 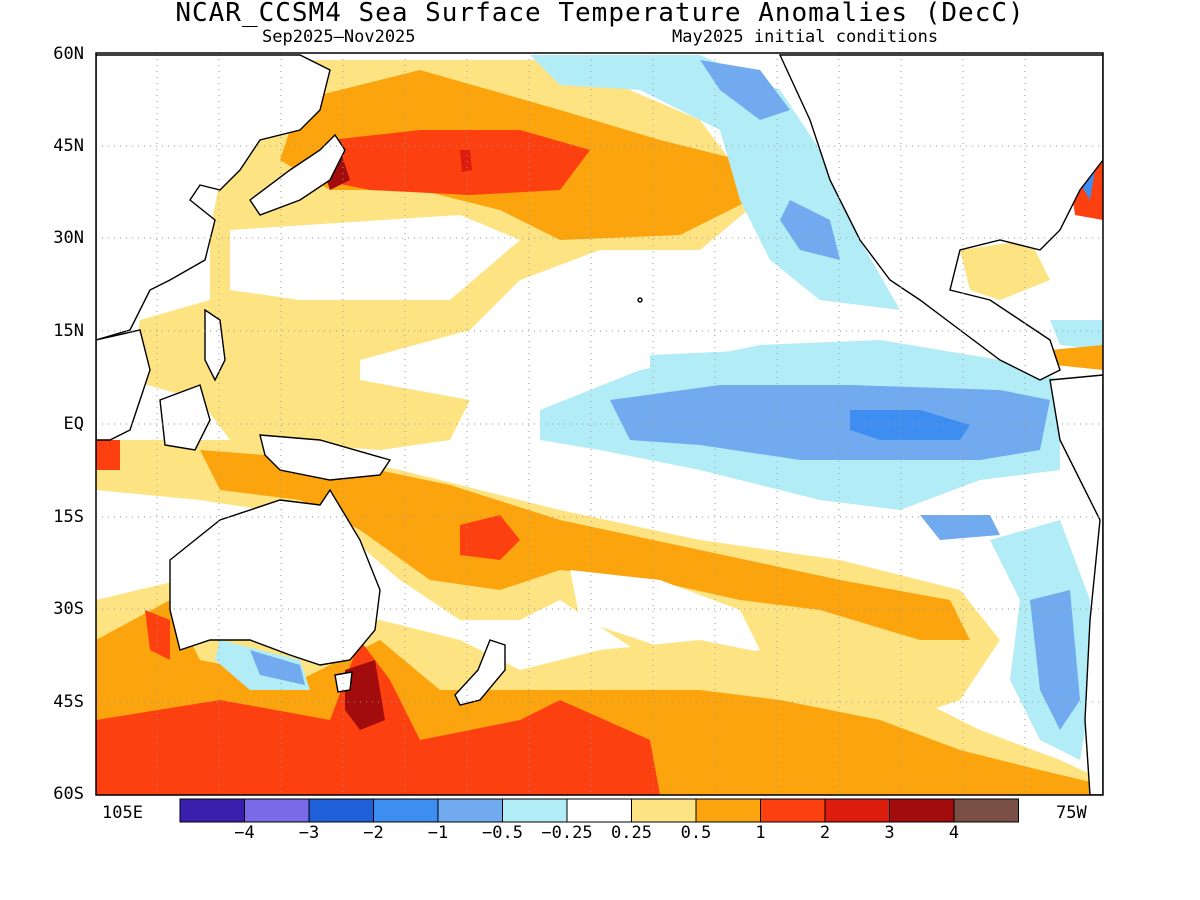 I want to click on lat-label-45s: 45S, so click(x=68, y=702).